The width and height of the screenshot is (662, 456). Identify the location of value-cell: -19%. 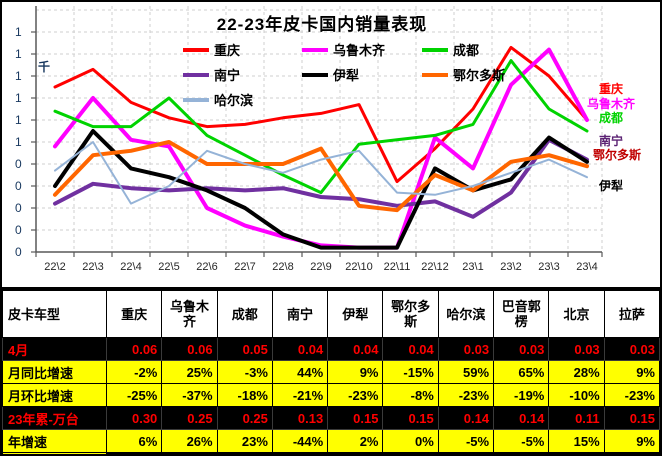
(521, 395).